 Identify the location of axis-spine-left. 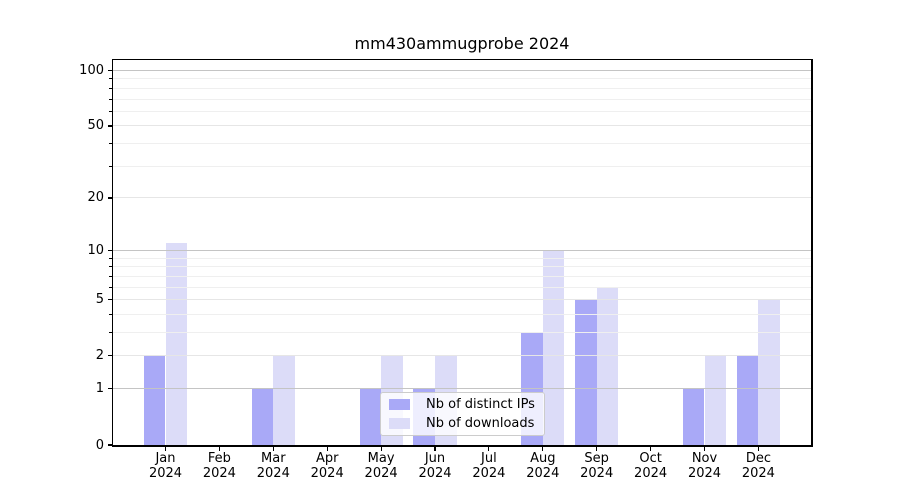
(112, 252).